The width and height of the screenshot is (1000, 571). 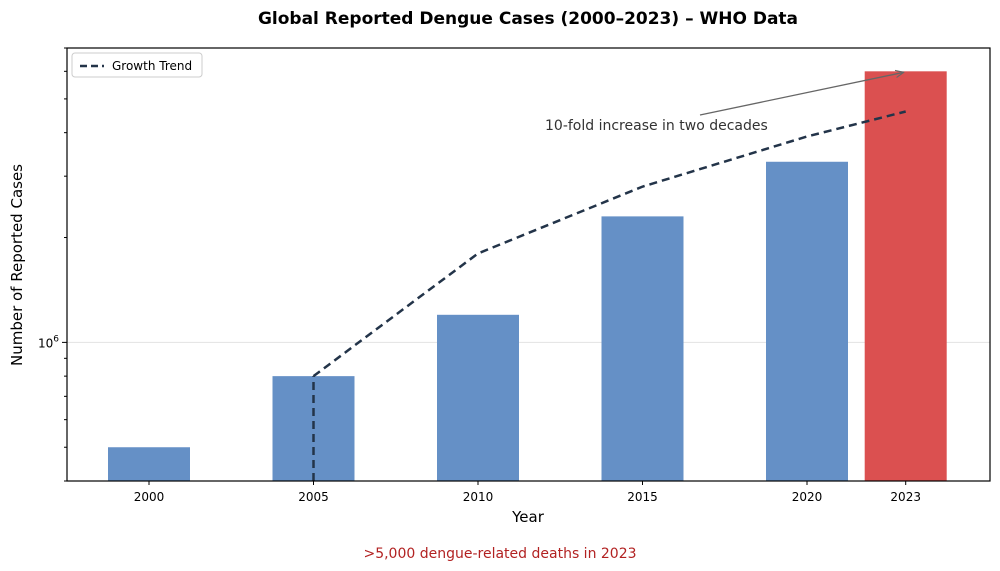 What do you see at coordinates (807, 497) in the screenshot?
I see `x-tick-label: 2020` at bounding box center [807, 497].